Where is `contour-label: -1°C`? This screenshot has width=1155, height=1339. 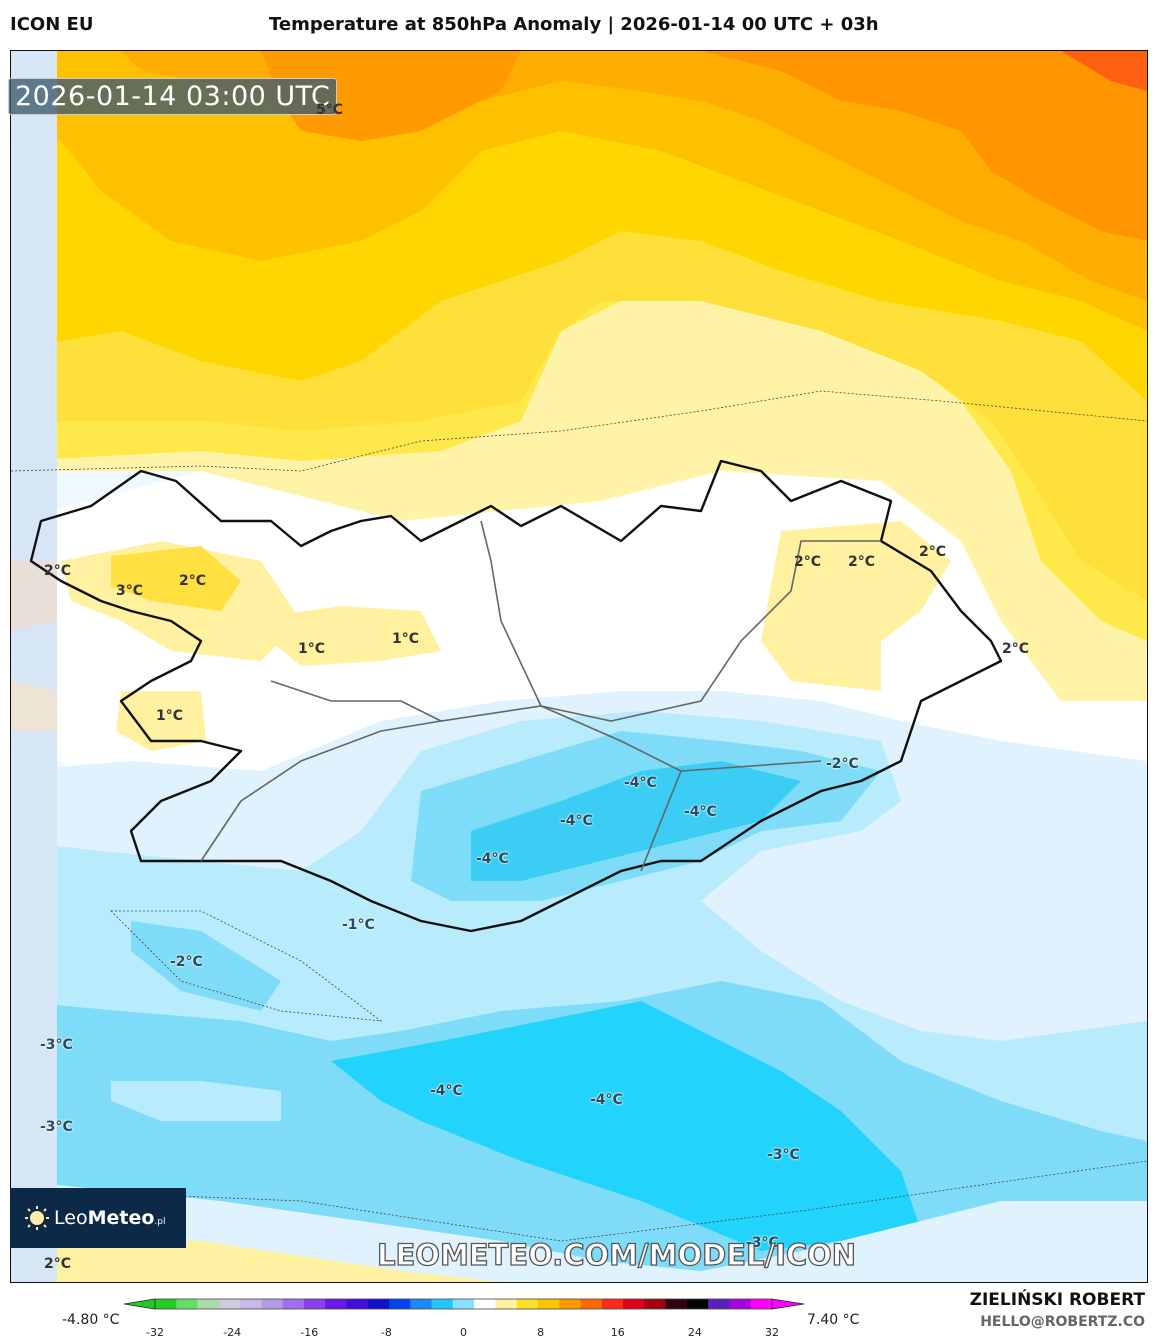
contour-label: -1°C is located at coordinates (358, 925).